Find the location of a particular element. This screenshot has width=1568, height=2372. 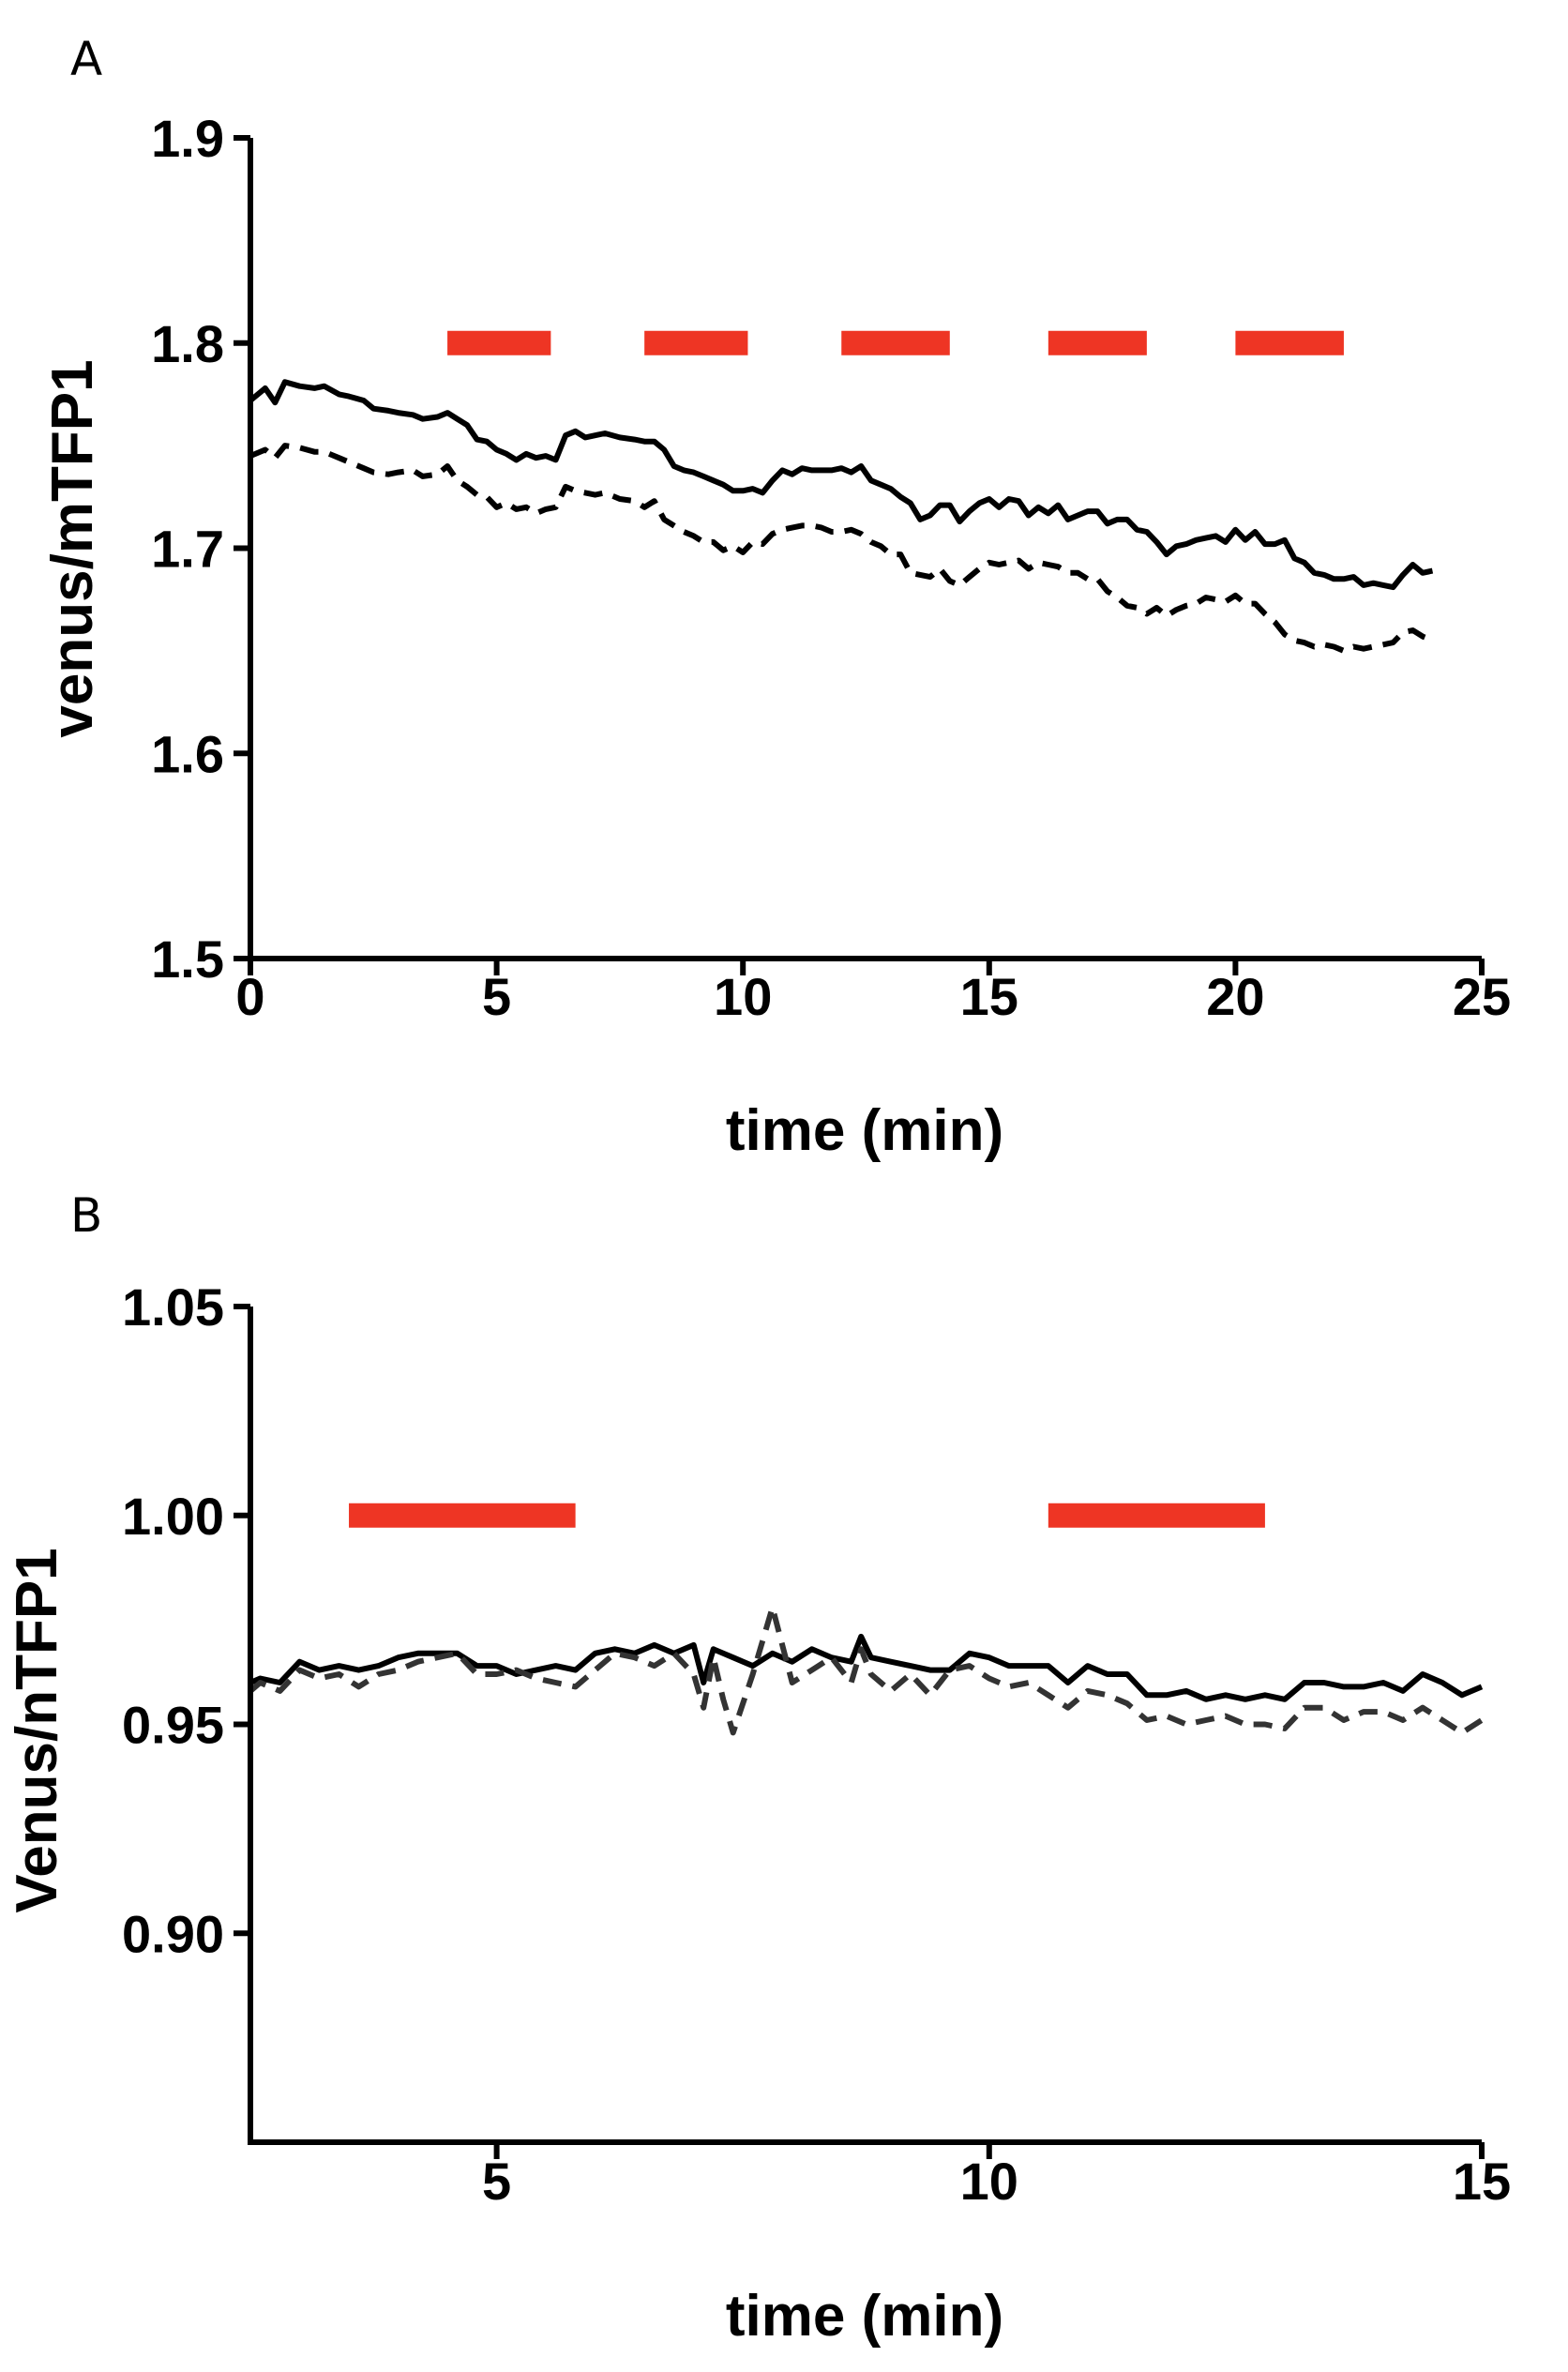

y-tick-label: 1.5 is located at coordinates (188, 959).